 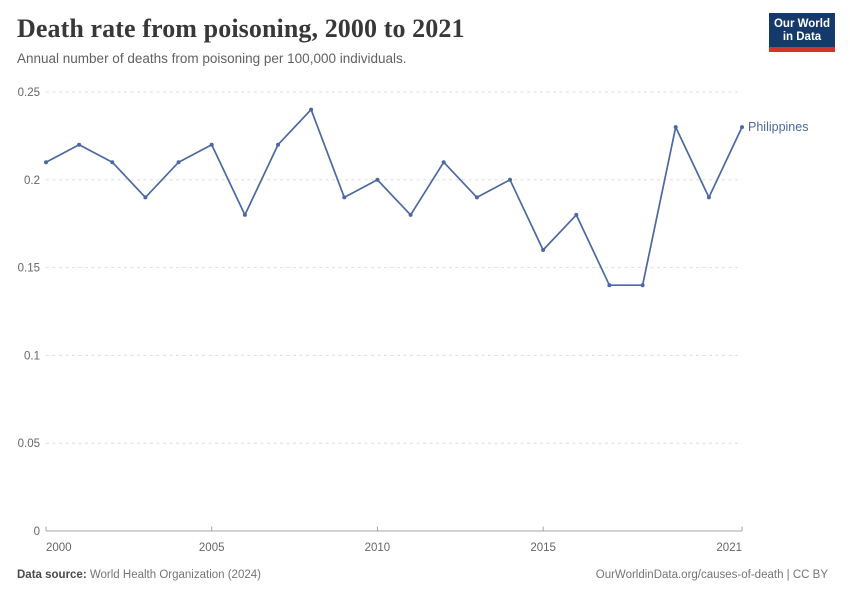 What do you see at coordinates (59, 548) in the screenshot?
I see `x-axis-tick-label: 2000` at bounding box center [59, 548].